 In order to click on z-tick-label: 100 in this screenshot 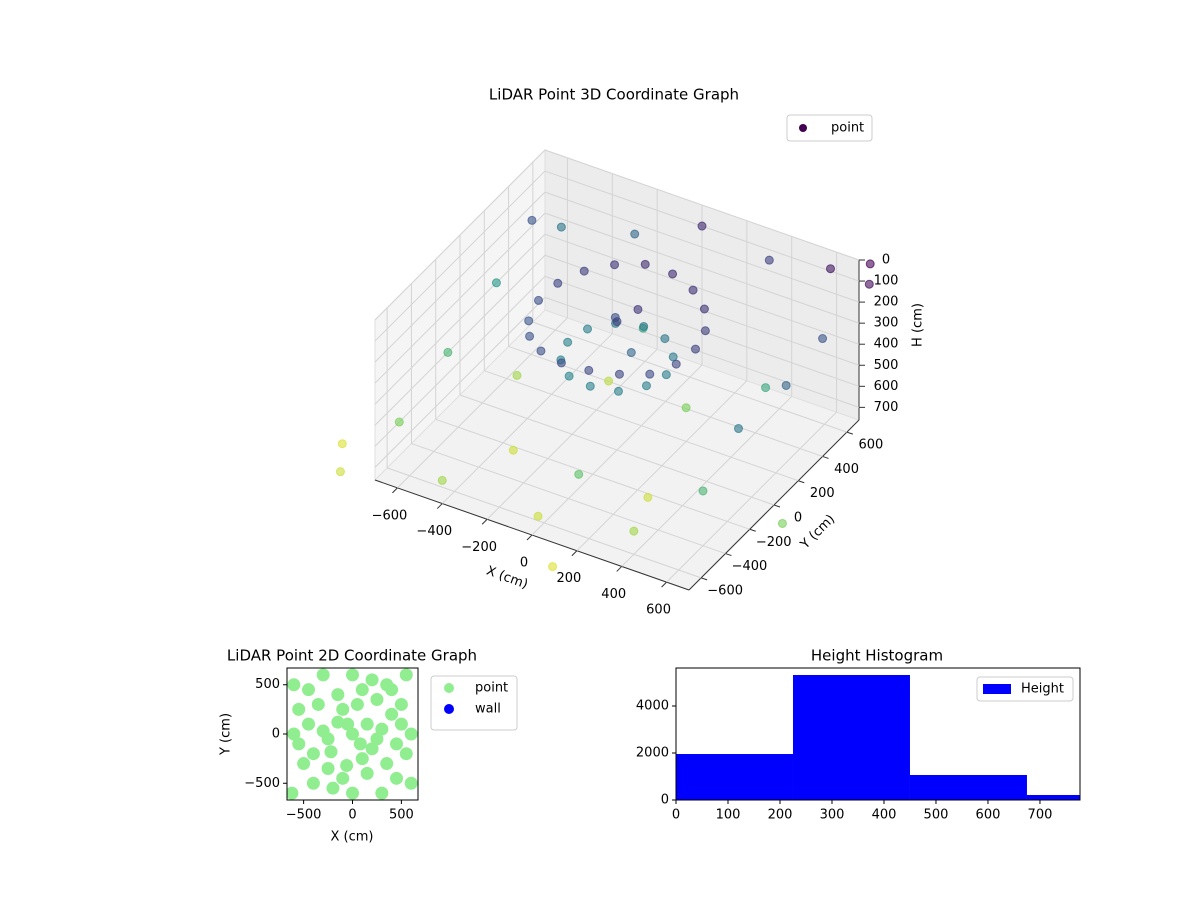, I will do `click(886, 281)`.